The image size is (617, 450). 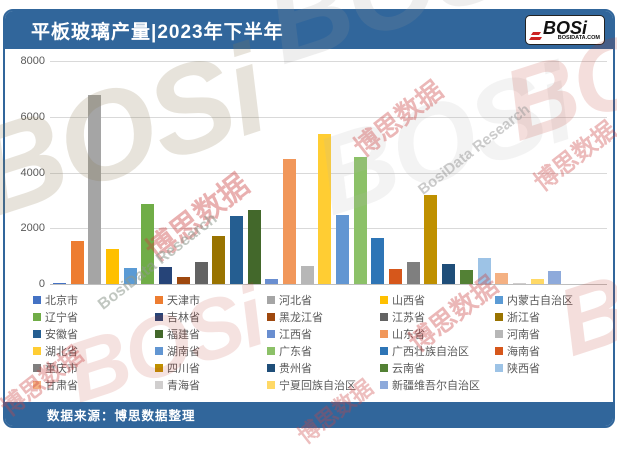 I want to click on legend-label: 内蒙古自治区, so click(x=540, y=300).